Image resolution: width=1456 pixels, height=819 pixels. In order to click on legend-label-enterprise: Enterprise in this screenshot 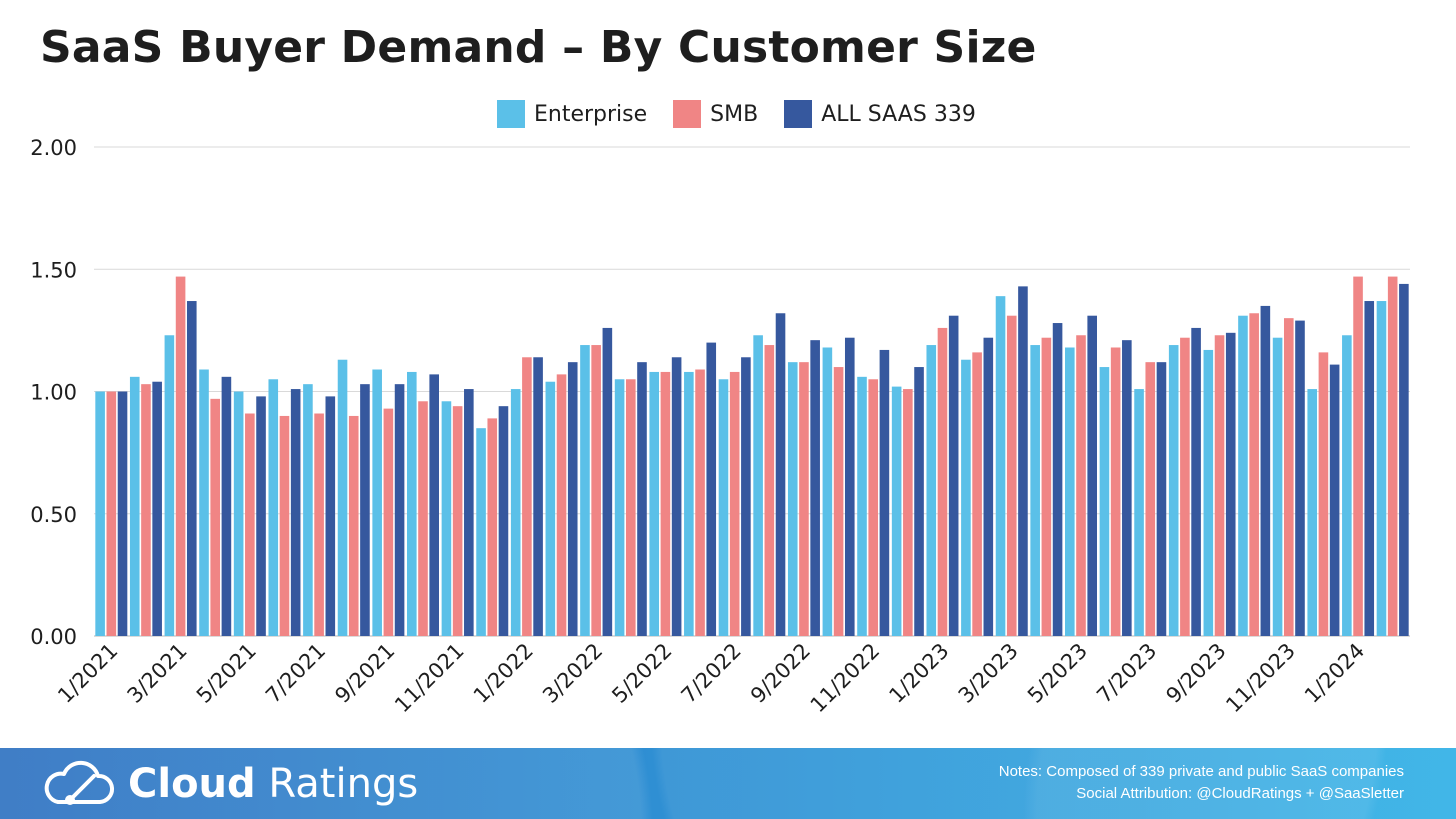, I will do `click(591, 114)`.